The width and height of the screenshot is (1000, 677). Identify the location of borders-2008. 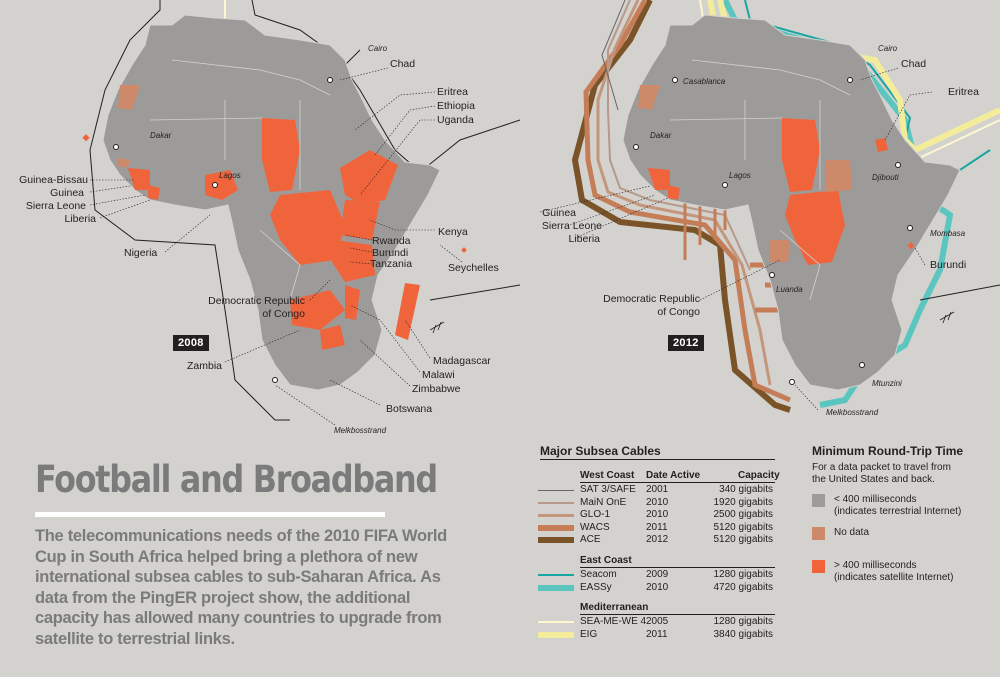
(240, 180).